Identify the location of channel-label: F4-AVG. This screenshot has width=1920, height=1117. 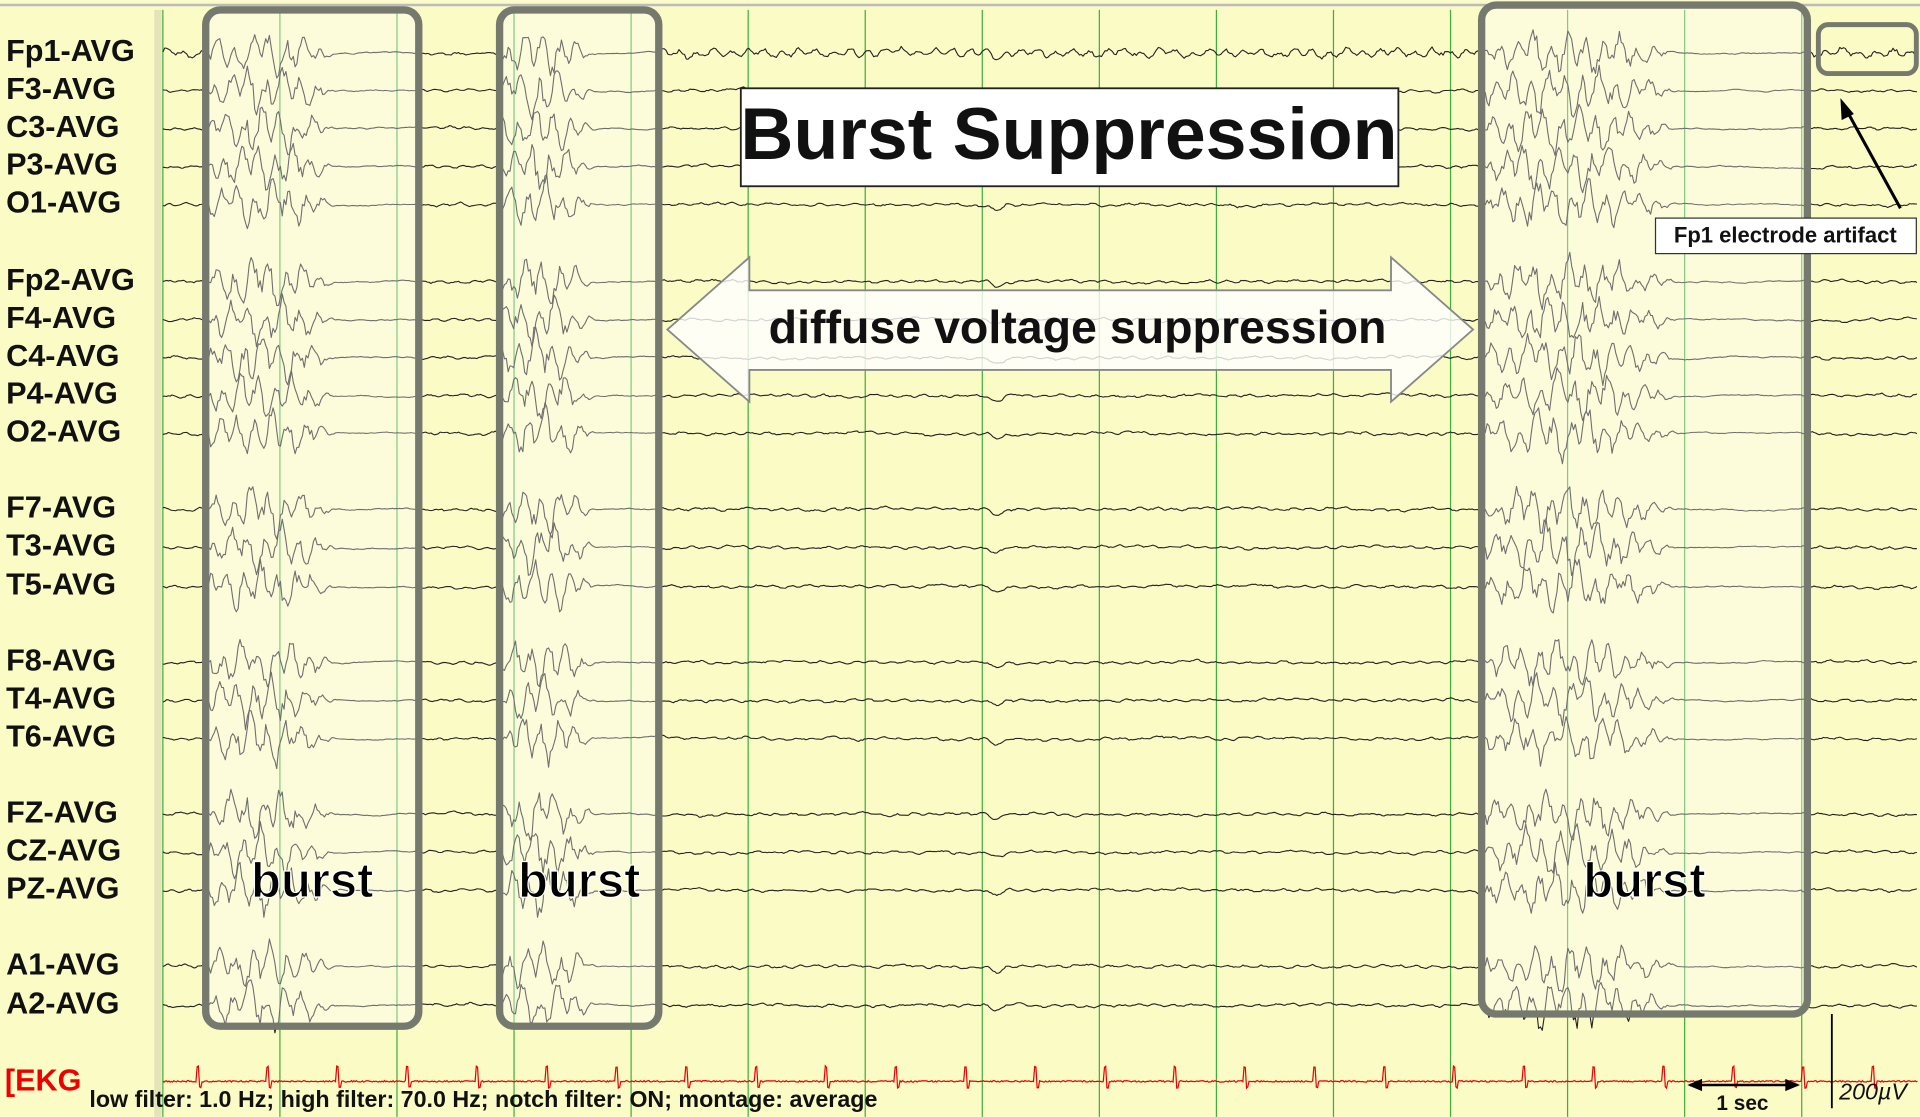
(61, 318).